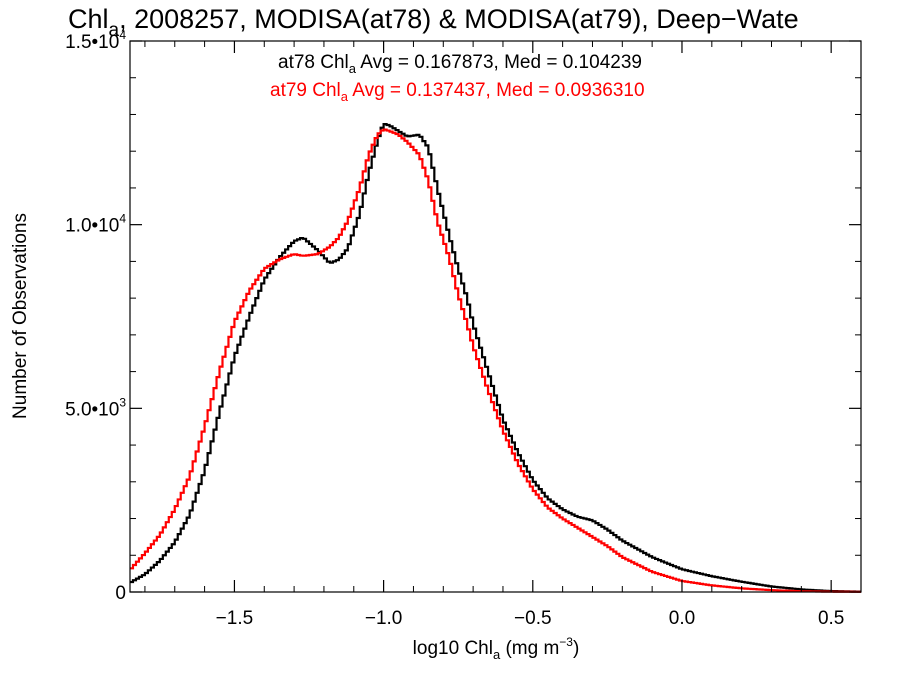 This screenshot has height=675, width=900. I want to click on y-tick-label: 1.5•104, so click(95, 40).